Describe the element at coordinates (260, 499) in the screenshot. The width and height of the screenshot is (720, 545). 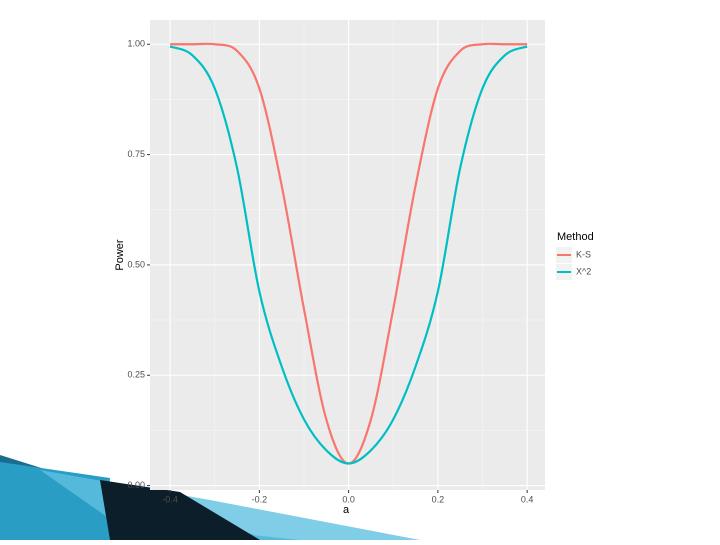
I see `x-tick-label: -0.2` at that location.